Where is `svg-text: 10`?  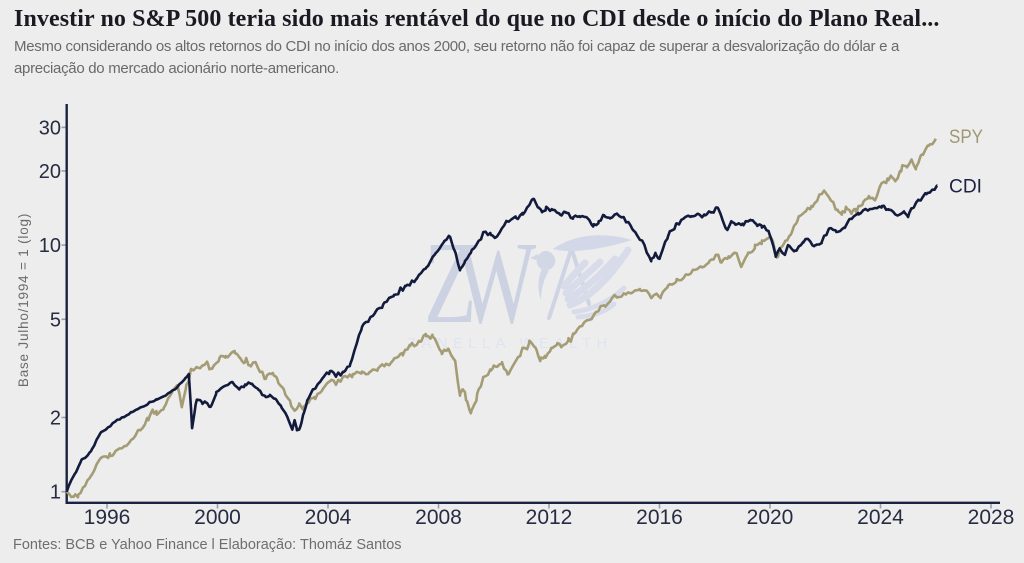
svg-text: 10 is located at coordinates (50, 246).